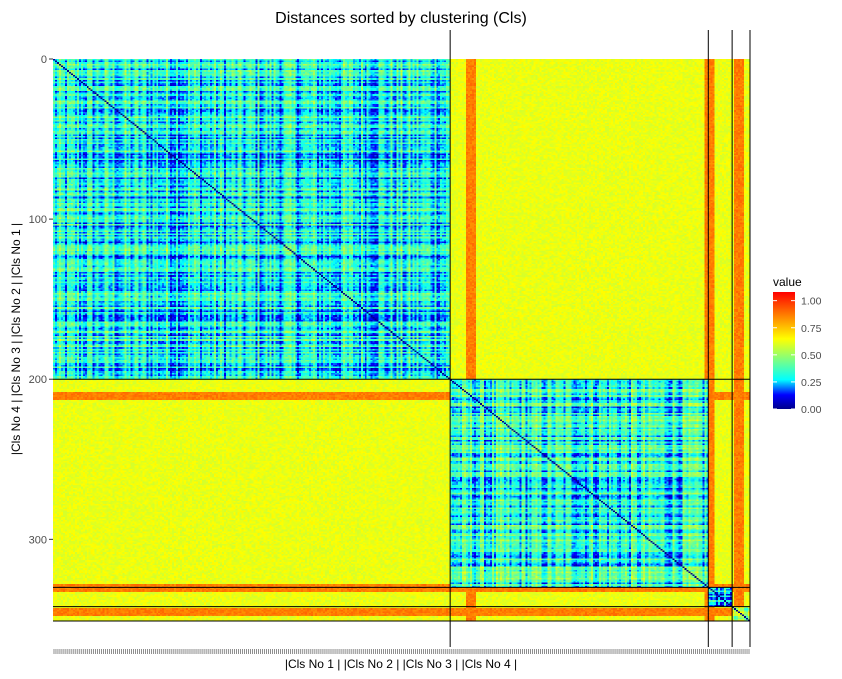 This screenshot has height=679, width=842. Describe the element at coordinates (44, 60) in the screenshot. I see `y-tick-label: 0` at that location.